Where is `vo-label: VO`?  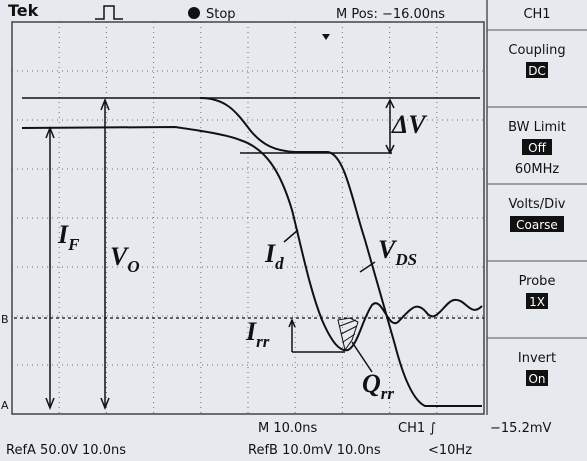
vo-label: VO is located at coordinates (125, 259).